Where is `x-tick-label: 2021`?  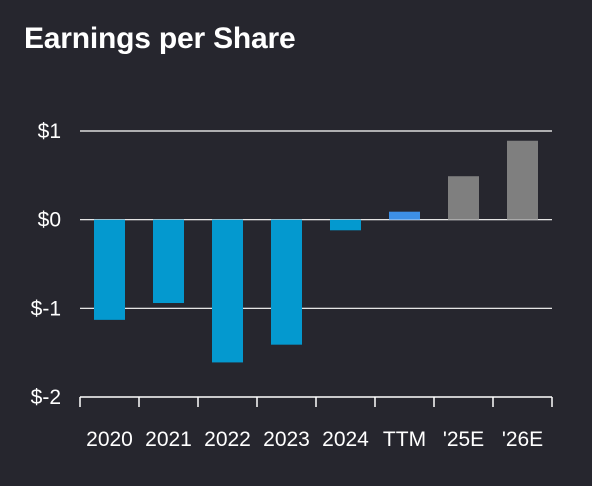 x-tick-label: 2021 is located at coordinates (168, 439).